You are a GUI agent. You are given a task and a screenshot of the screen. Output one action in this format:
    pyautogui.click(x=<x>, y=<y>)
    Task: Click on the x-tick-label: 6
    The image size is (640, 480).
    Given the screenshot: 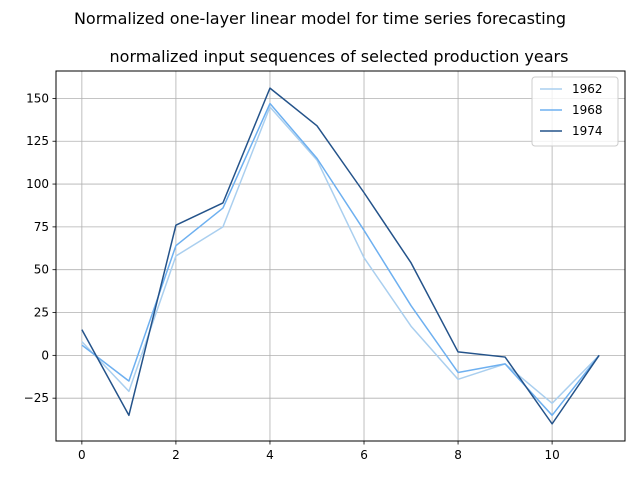 What is the action you would take?
    pyautogui.click(x=364, y=455)
    